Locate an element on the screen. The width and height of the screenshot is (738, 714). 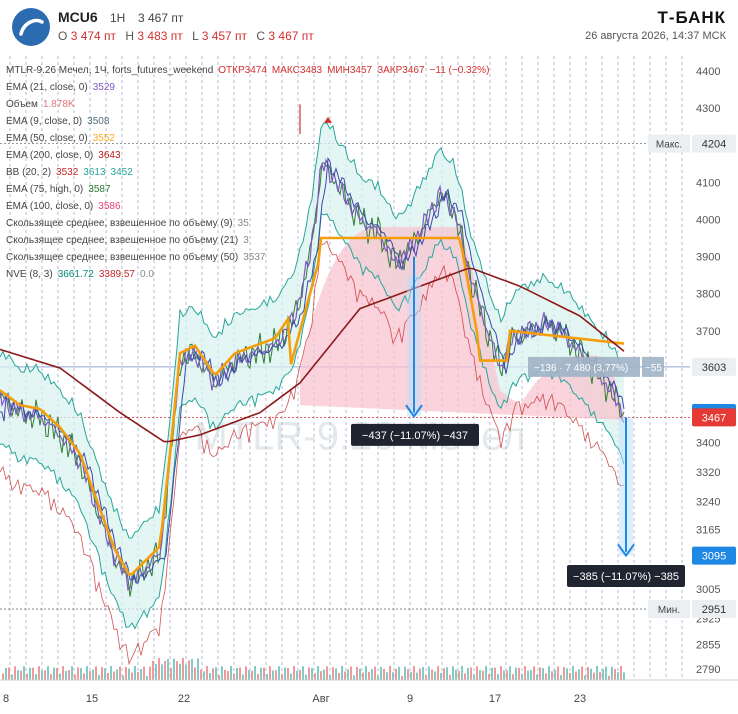
price-tick: 3900 is located at coordinates (708, 258).